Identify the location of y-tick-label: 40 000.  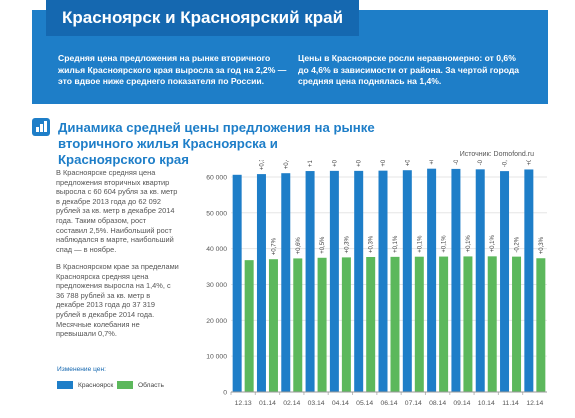
(216, 249).